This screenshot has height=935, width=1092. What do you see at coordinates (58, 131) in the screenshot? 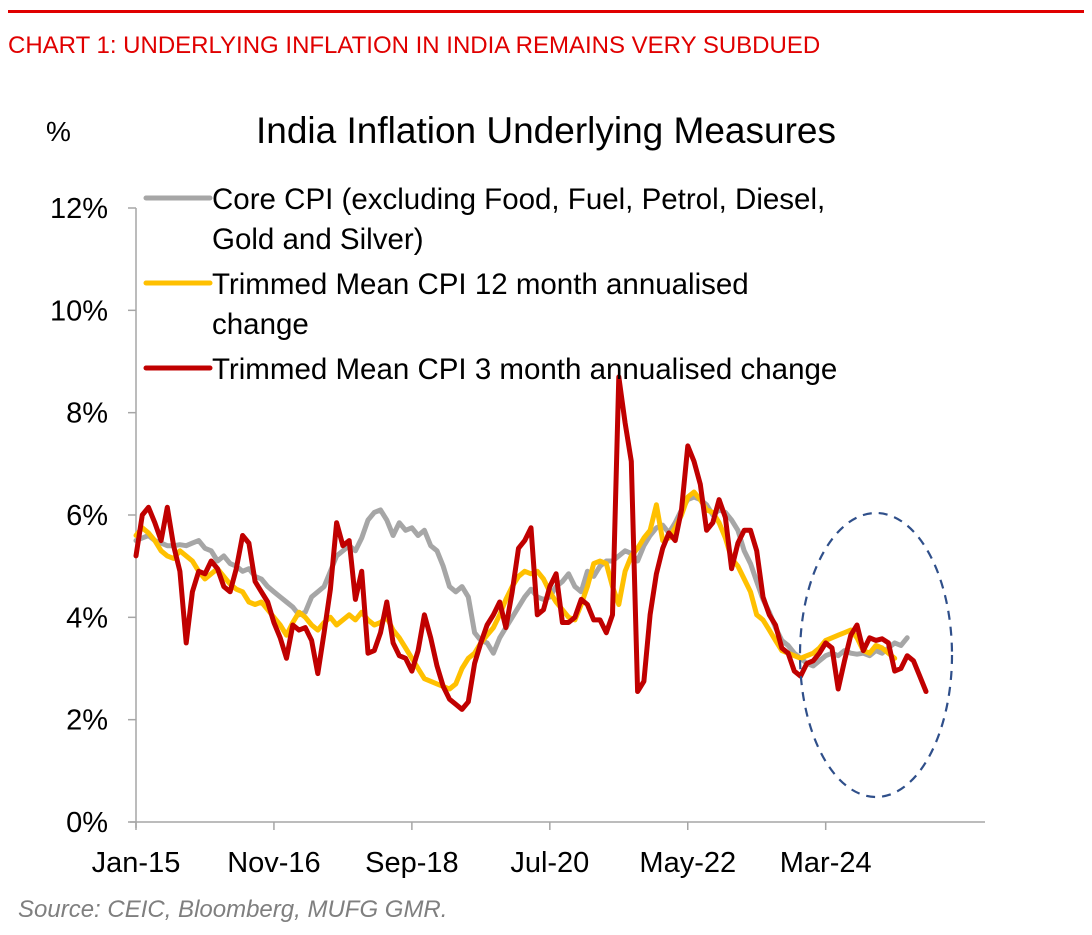
I see `y-axis-unit-label: %` at bounding box center [58, 131].